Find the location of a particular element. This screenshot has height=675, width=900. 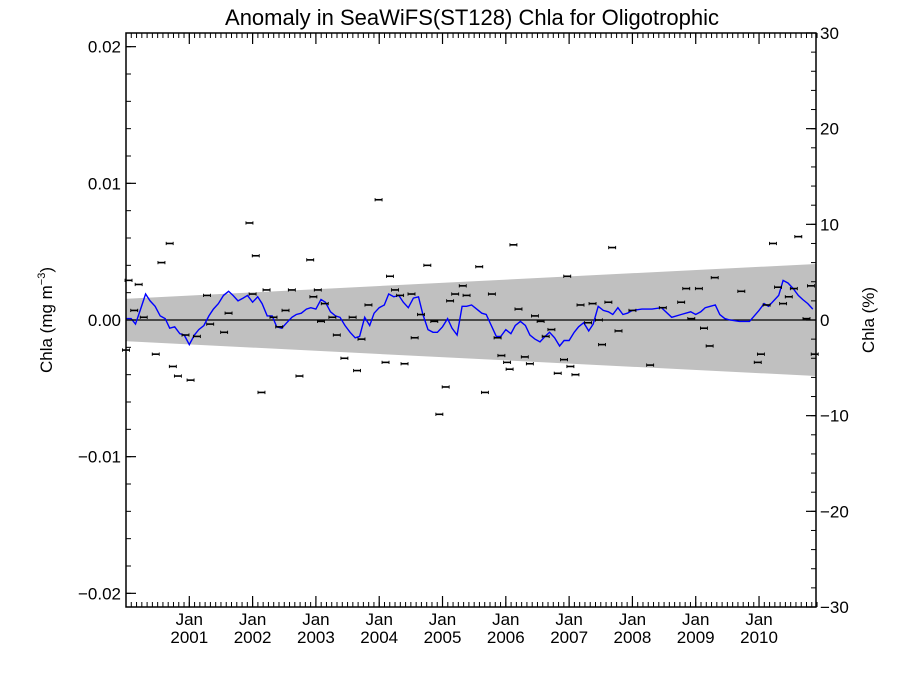

x-tick-label-year: 2005 is located at coordinates (443, 637).